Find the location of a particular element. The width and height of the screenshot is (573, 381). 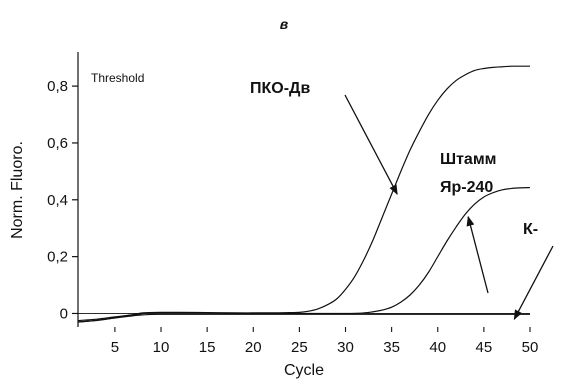

x-tick-label: 30 is located at coordinates (345, 347).